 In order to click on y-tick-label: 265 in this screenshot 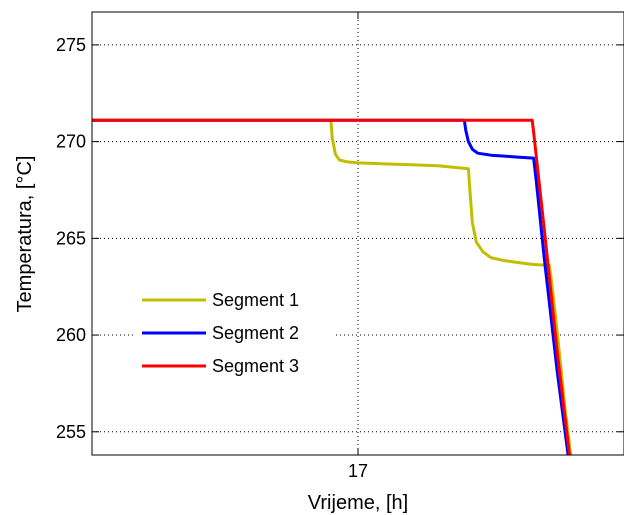, I will do `click(71, 238)`.